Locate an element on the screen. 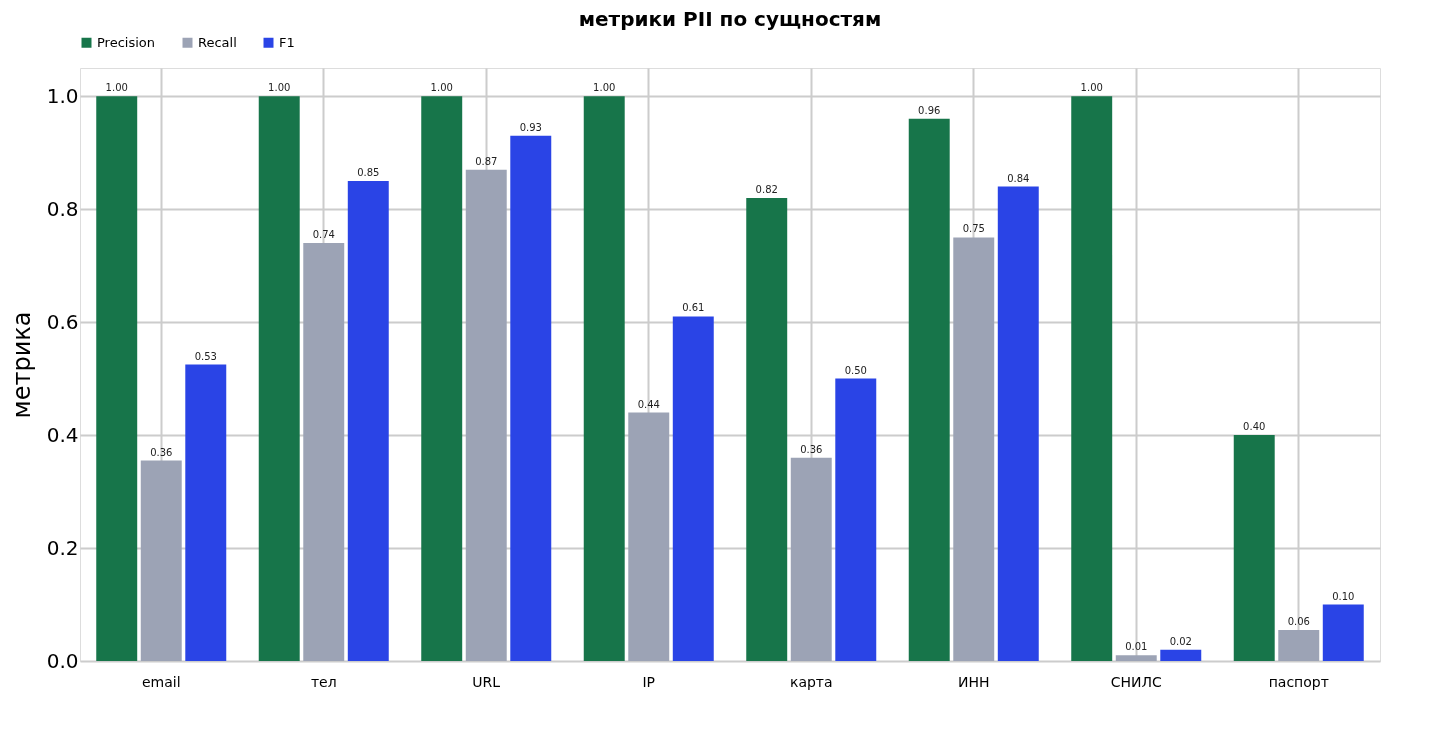 Image resolution: width=1439 pixels, height=740 pixels. chart-title: метрики PII по сущностям is located at coordinates (730, 19).